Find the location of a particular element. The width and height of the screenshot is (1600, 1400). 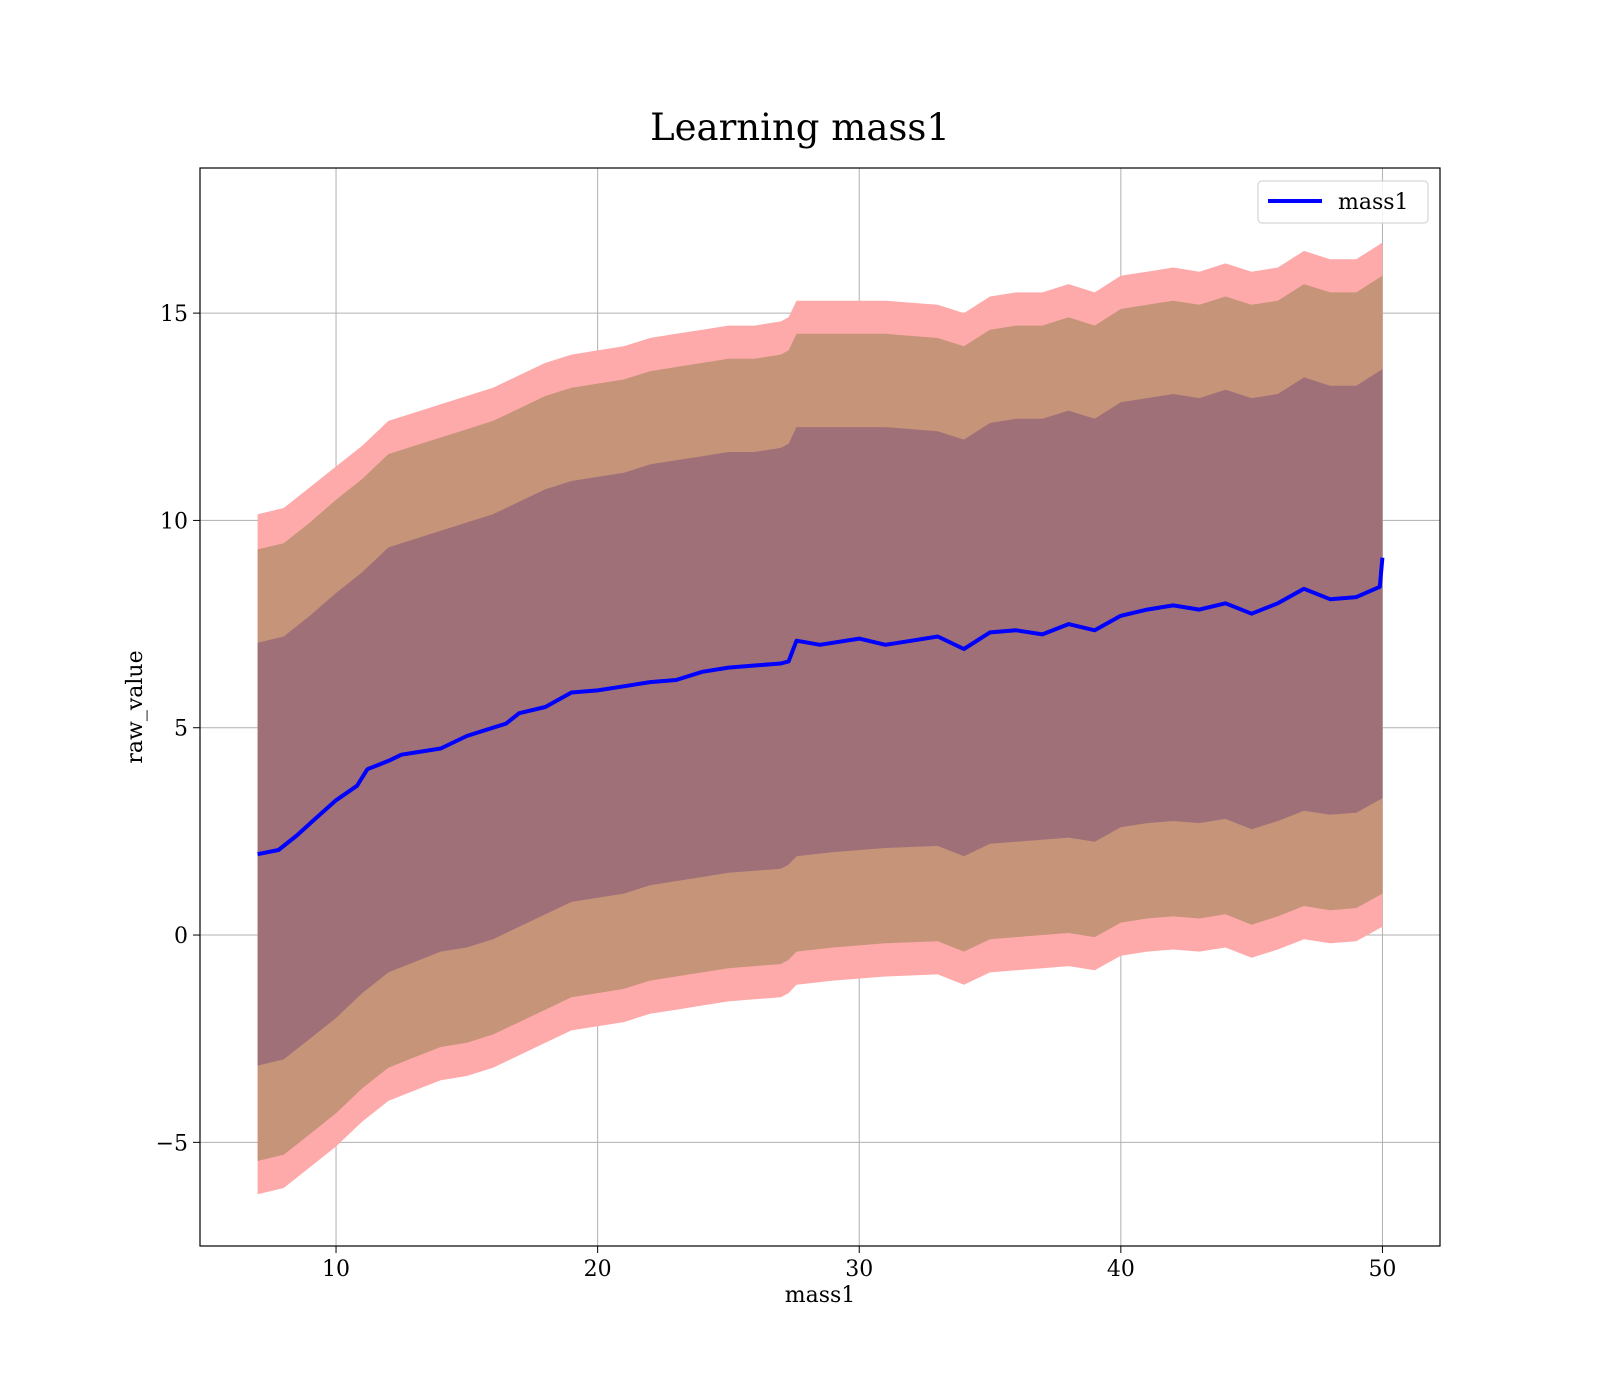

x-tick-label: 40 is located at coordinates (1121, 1269).